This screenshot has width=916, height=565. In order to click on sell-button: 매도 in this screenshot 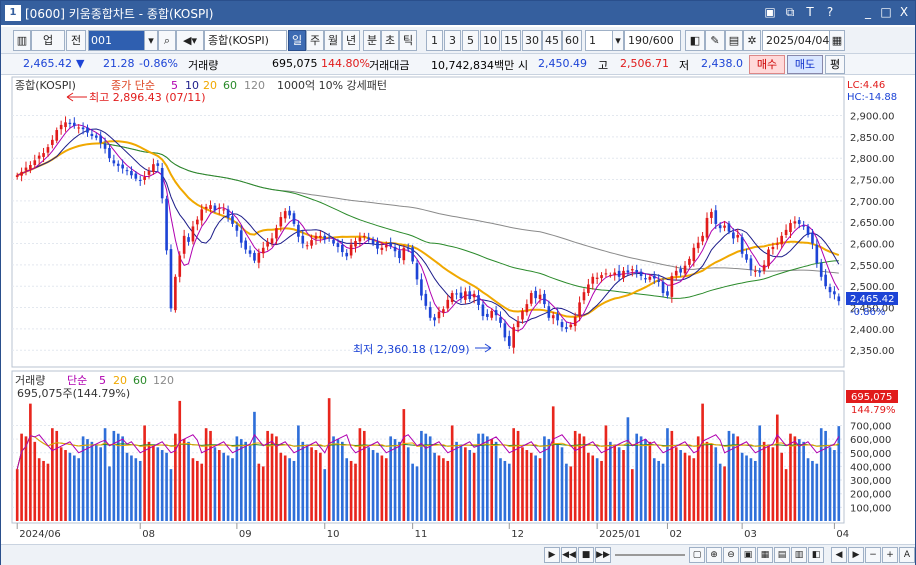, I will do `click(805, 64)`.